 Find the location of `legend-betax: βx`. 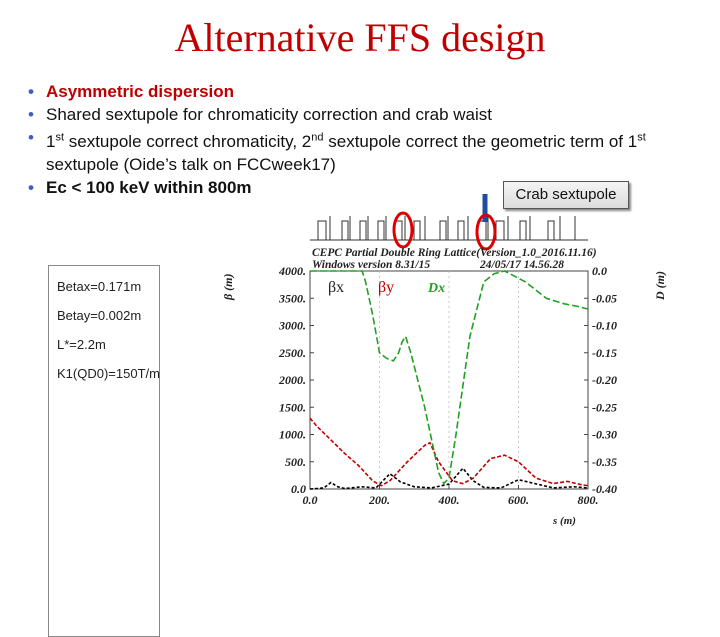

legend-betax: βx is located at coordinates (336, 287).